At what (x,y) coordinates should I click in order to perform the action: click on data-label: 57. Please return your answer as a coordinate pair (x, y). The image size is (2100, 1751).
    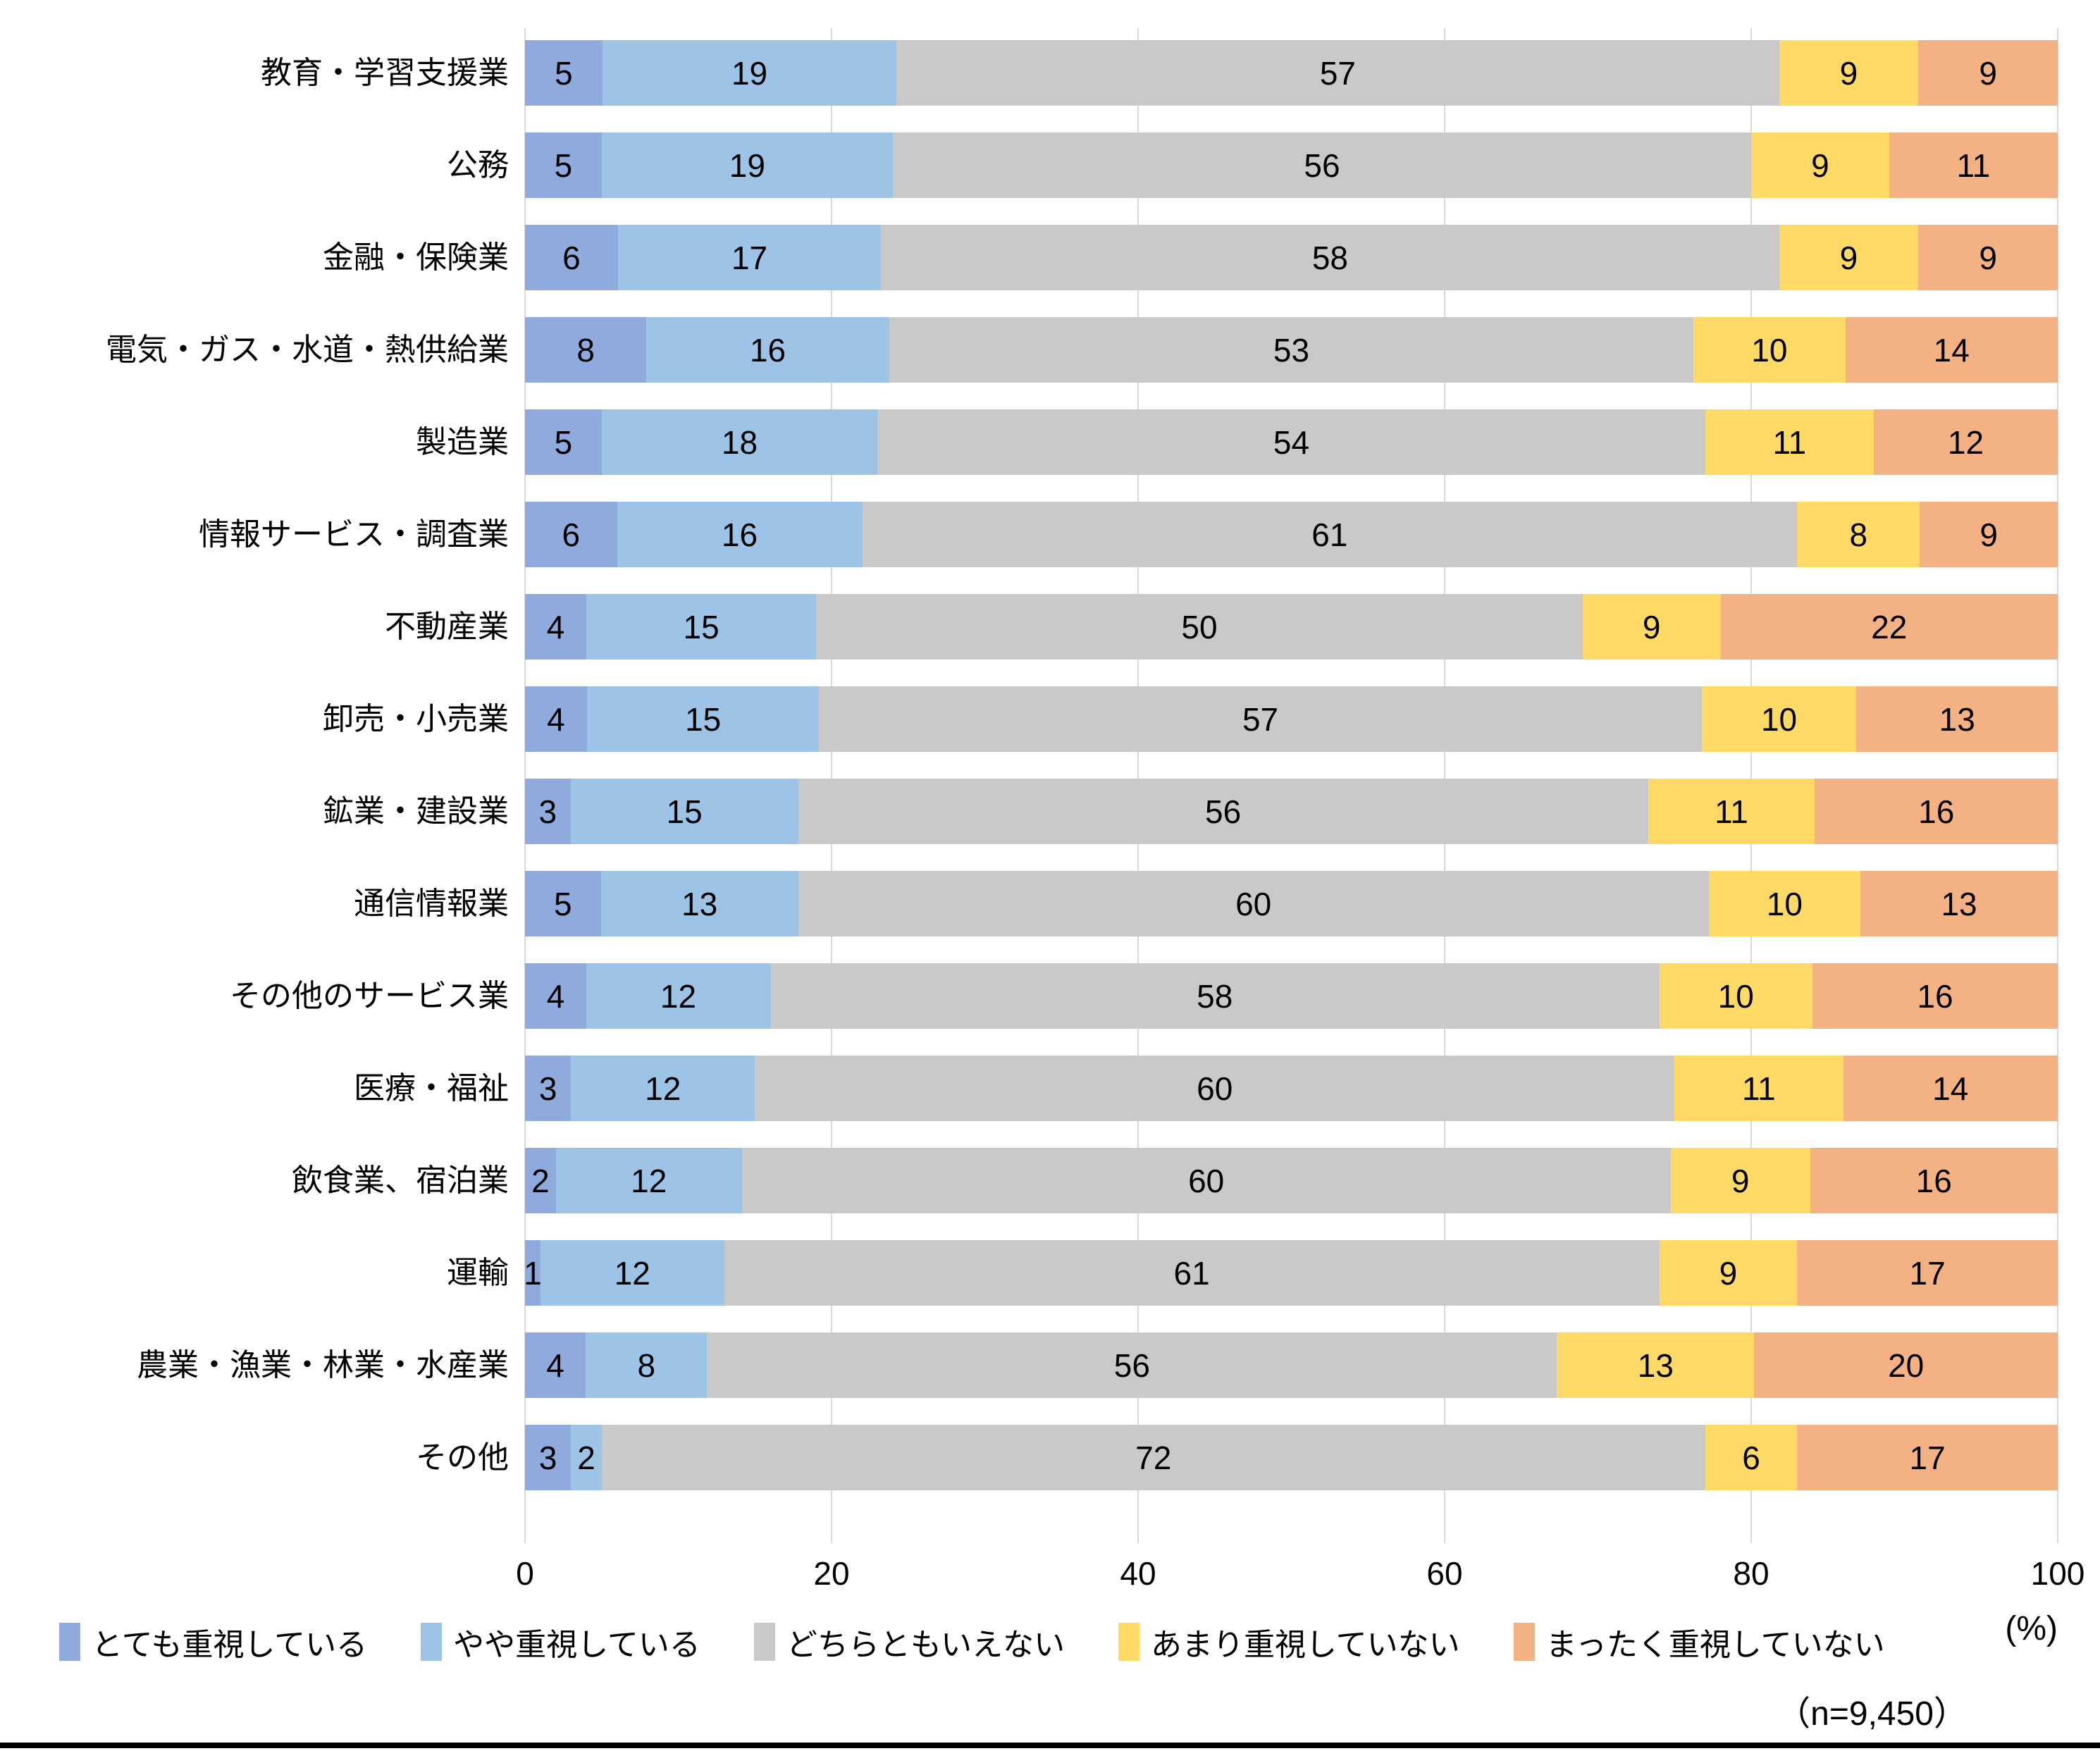
    Looking at the image, I should click on (1337, 73).